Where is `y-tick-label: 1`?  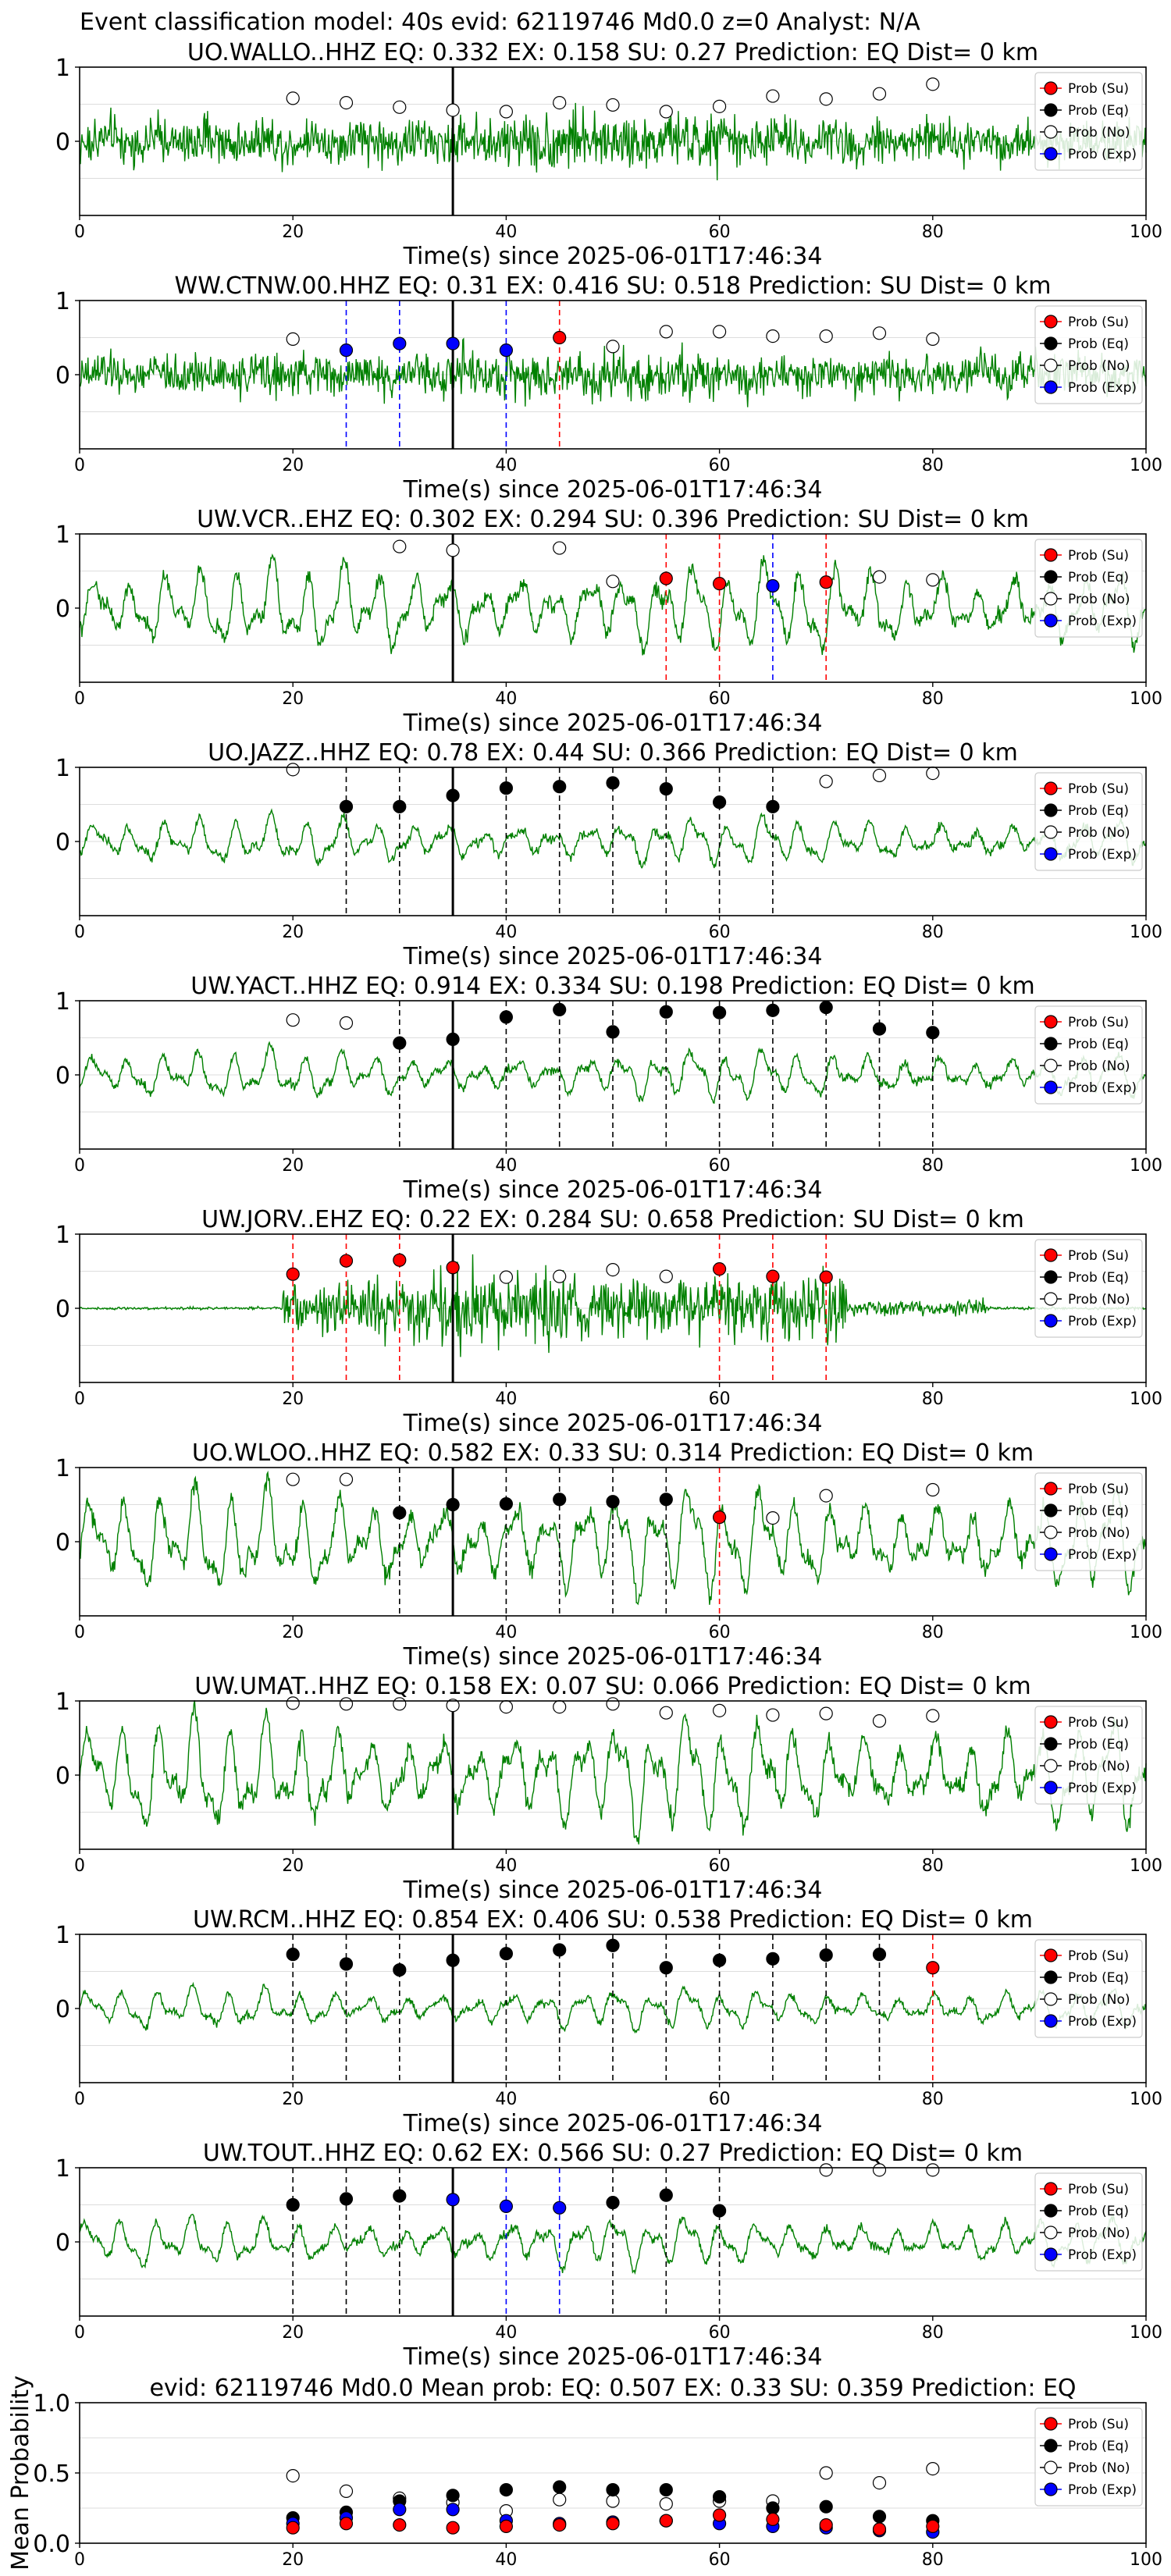
y-tick-label: 1 is located at coordinates (62, 1468).